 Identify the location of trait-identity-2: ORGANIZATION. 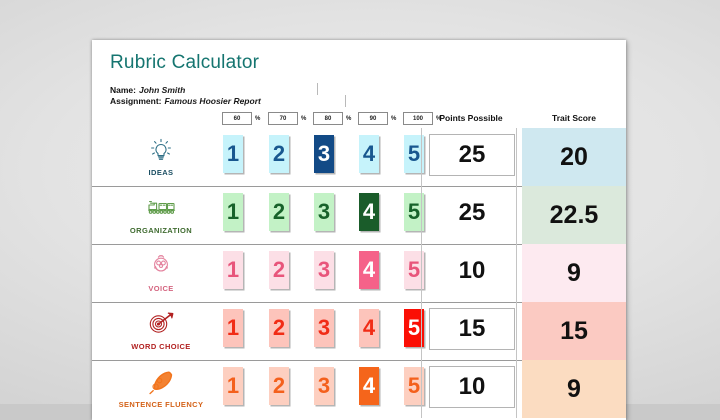
(161, 215).